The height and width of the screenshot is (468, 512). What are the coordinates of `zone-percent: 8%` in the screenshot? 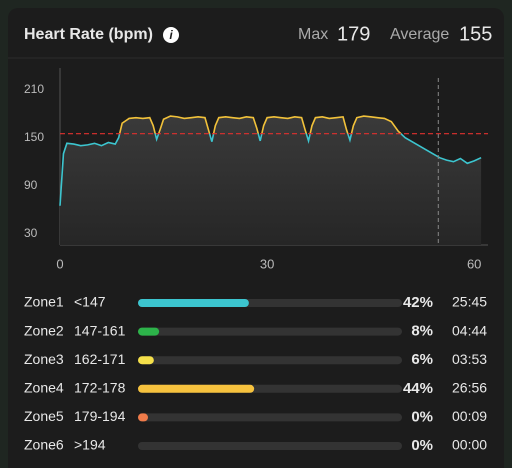 It's located at (422, 331).